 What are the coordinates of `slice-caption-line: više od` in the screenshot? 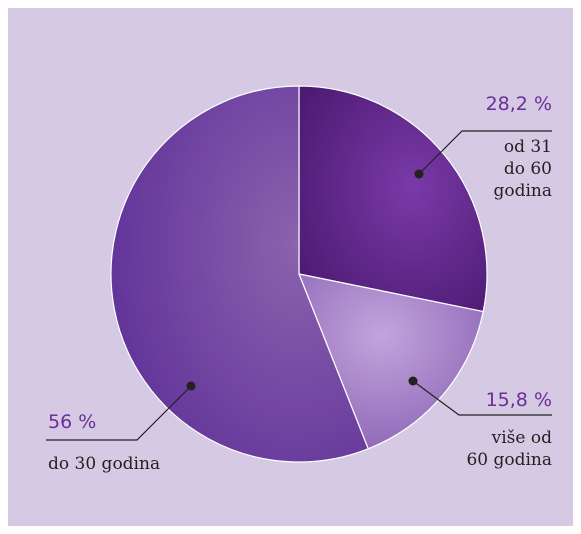 It's located at (521, 438).